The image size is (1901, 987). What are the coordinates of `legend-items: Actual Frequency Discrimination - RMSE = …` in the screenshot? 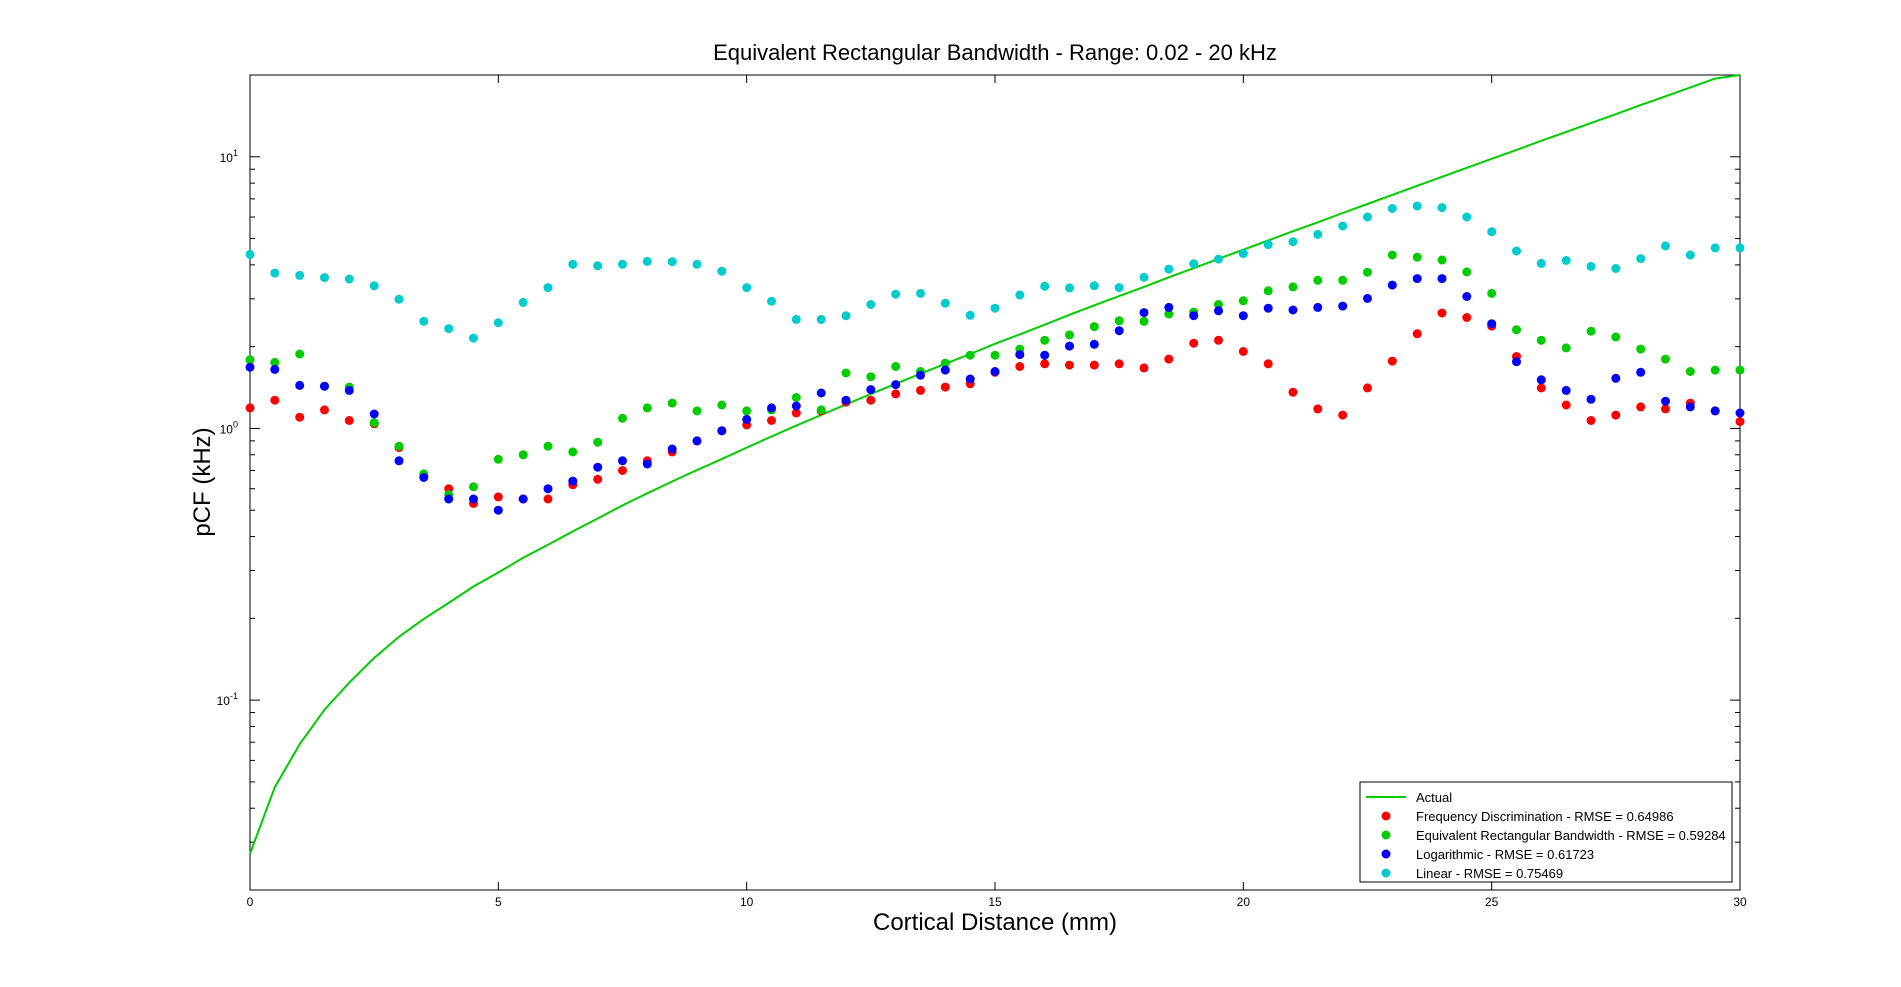 It's located at (1546, 835).